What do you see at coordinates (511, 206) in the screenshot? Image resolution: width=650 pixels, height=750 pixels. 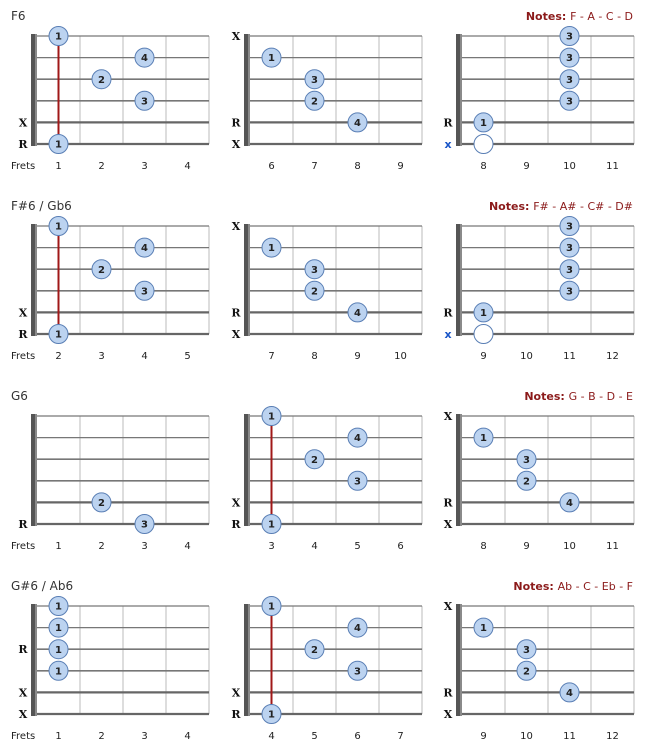 I see `notes-label: Notes:` at bounding box center [511, 206].